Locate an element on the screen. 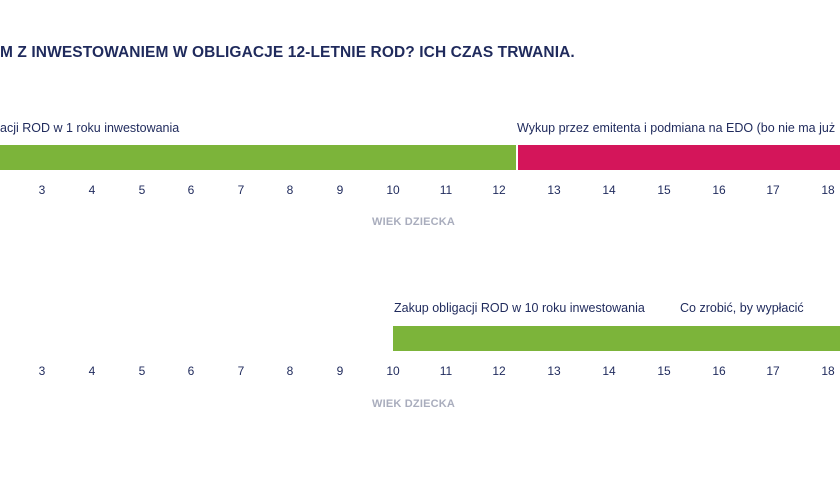  segment-label-rod-year-1: acji ROD w 1 roku inwestowania is located at coordinates (90, 128).